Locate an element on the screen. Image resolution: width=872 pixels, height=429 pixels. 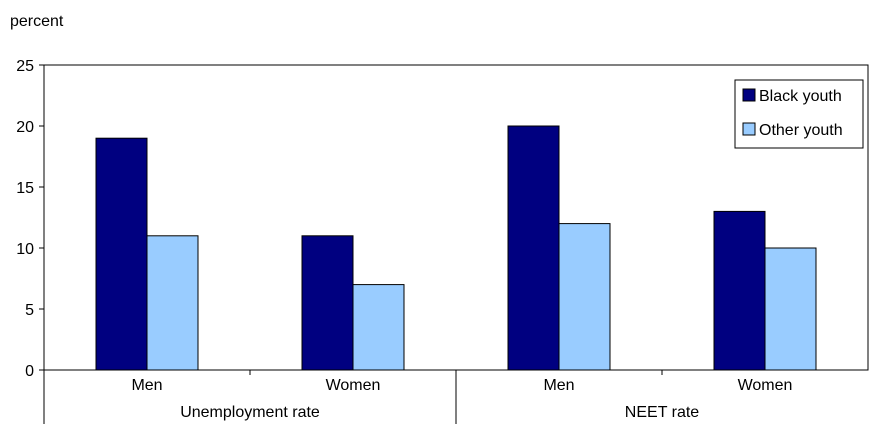
legend-box is located at coordinates (799, 114).